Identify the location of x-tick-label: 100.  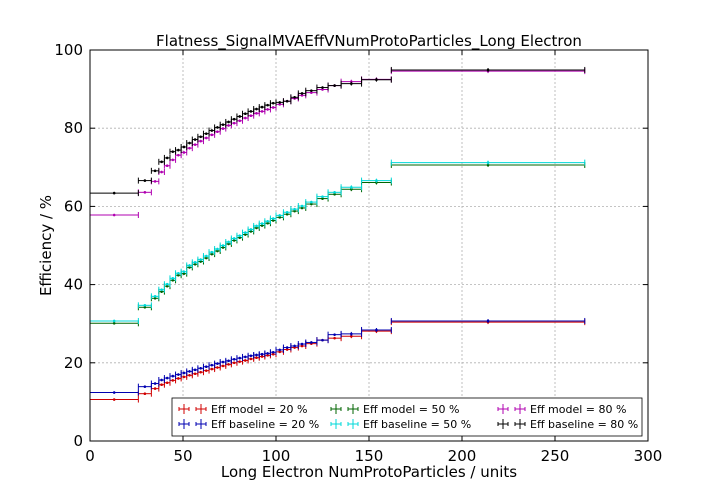
(276, 456).